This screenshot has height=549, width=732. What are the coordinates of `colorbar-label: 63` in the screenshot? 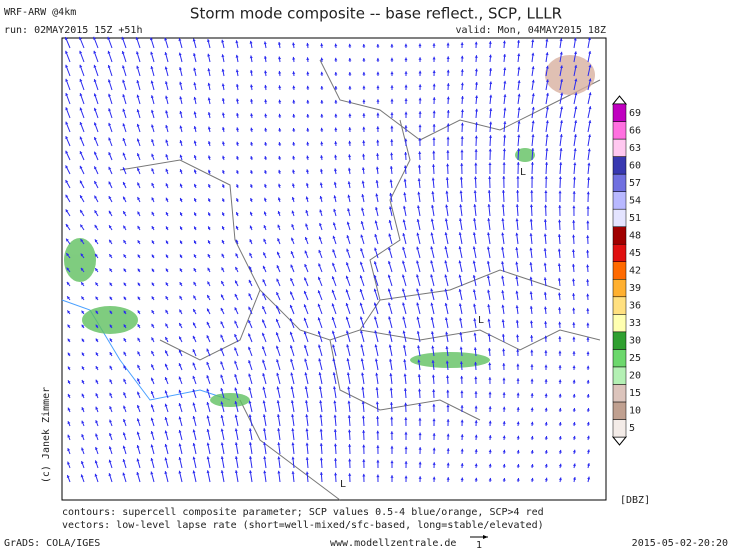 It's located at (635, 148).